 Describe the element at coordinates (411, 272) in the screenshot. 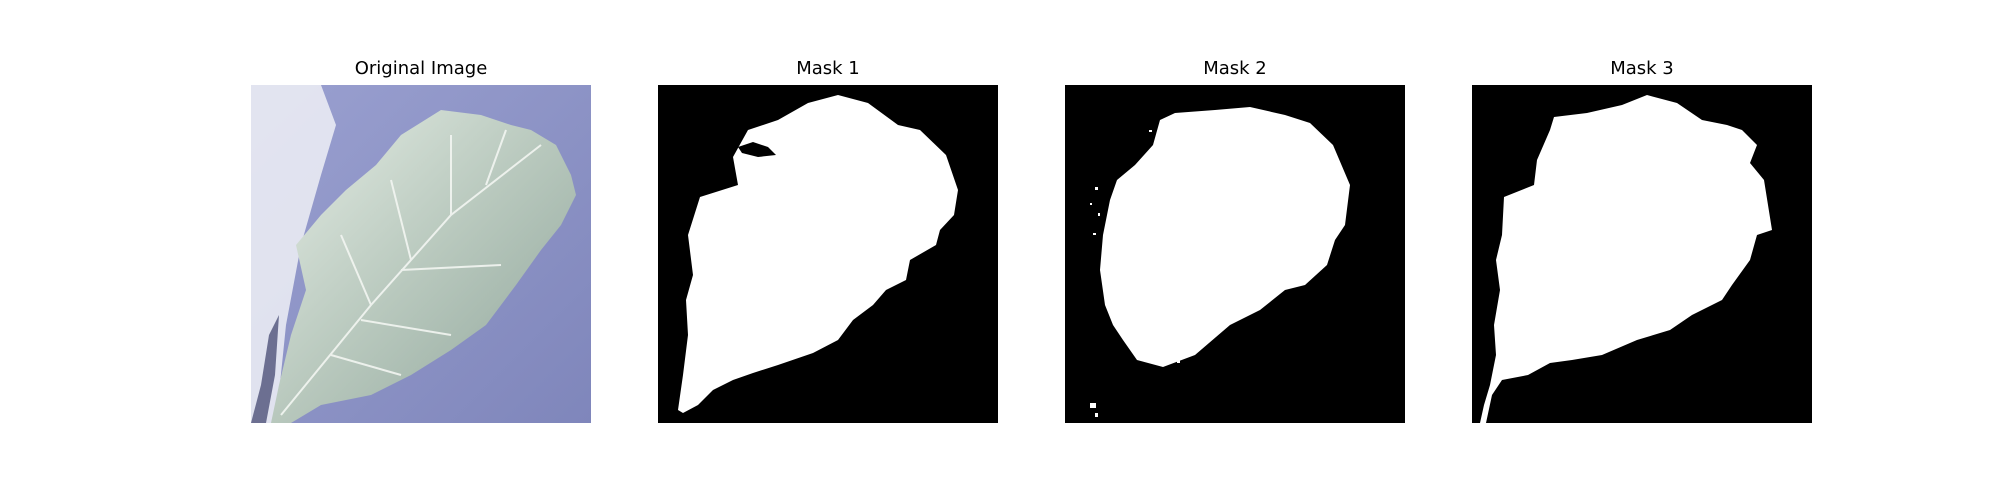

I see `leaf-veins` at that location.